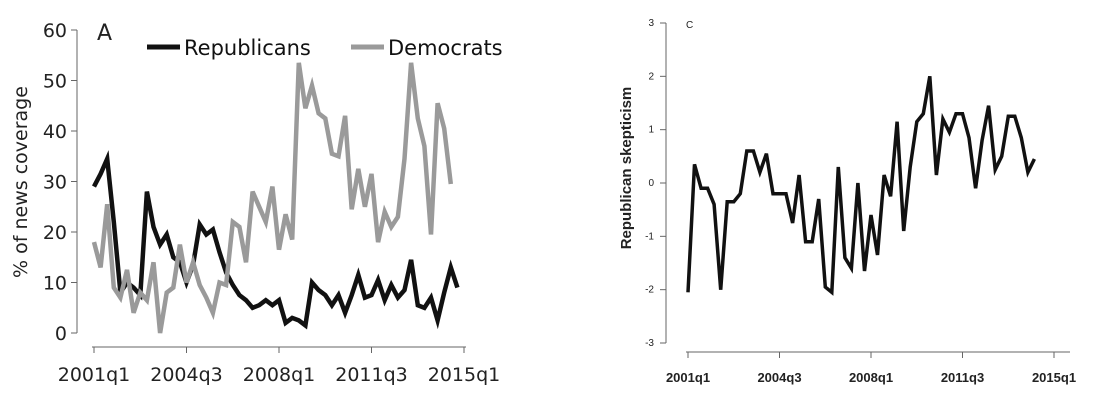  Describe the element at coordinates (21, 182) in the screenshot. I see `panel-a-y-axis-title: % of news coverage` at that location.